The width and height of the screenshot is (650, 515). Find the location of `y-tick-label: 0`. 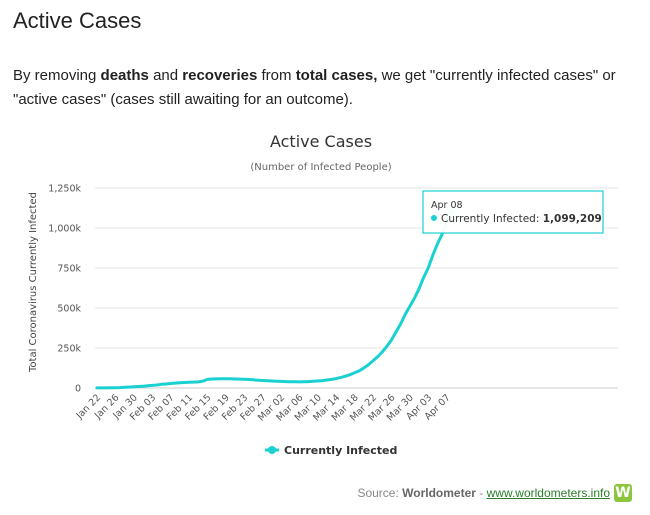

y-tick-label: 0 is located at coordinates (78, 389).